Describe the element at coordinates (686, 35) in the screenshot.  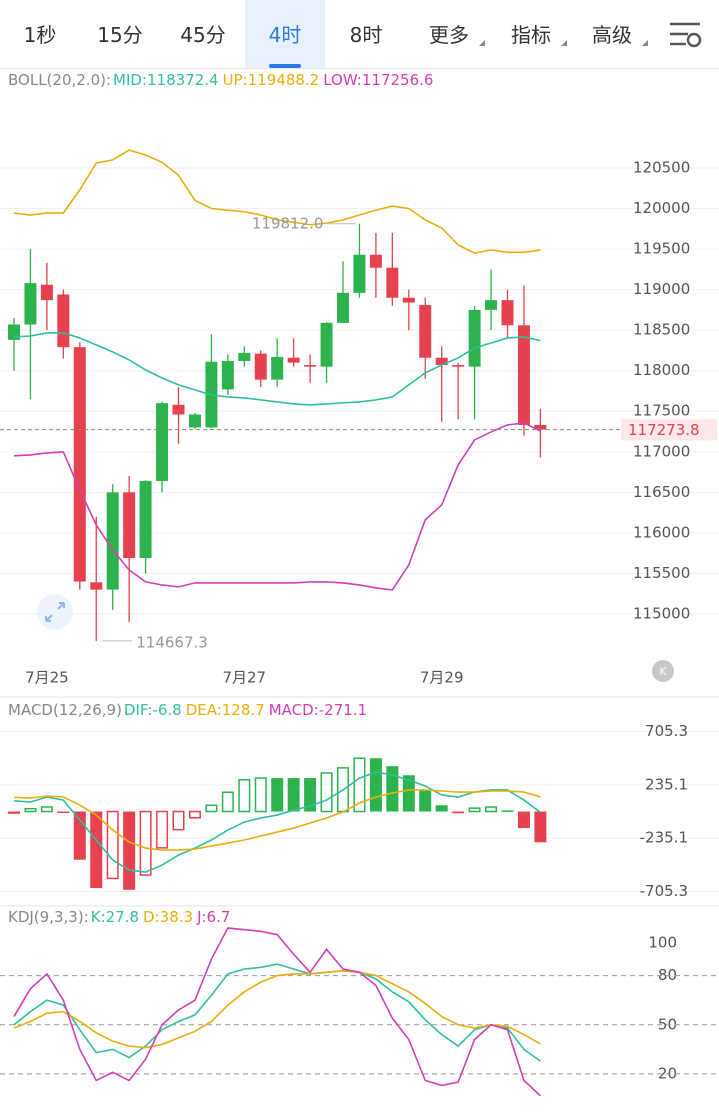
I see `settings-icon` at that location.